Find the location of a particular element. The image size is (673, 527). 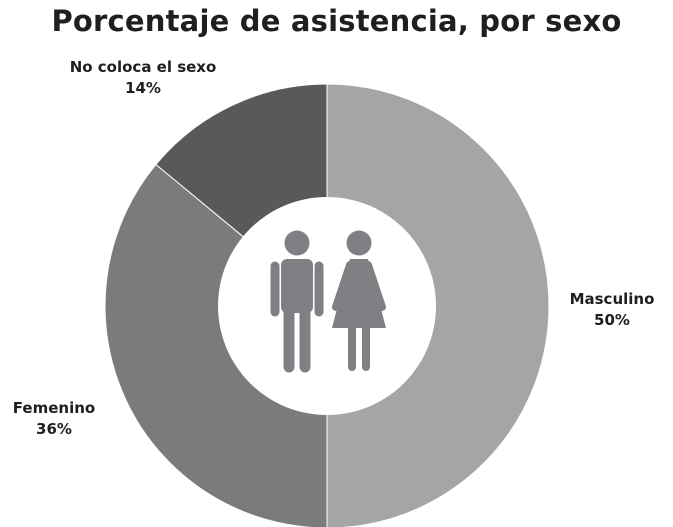

donut-hole is located at coordinates (327, 306).